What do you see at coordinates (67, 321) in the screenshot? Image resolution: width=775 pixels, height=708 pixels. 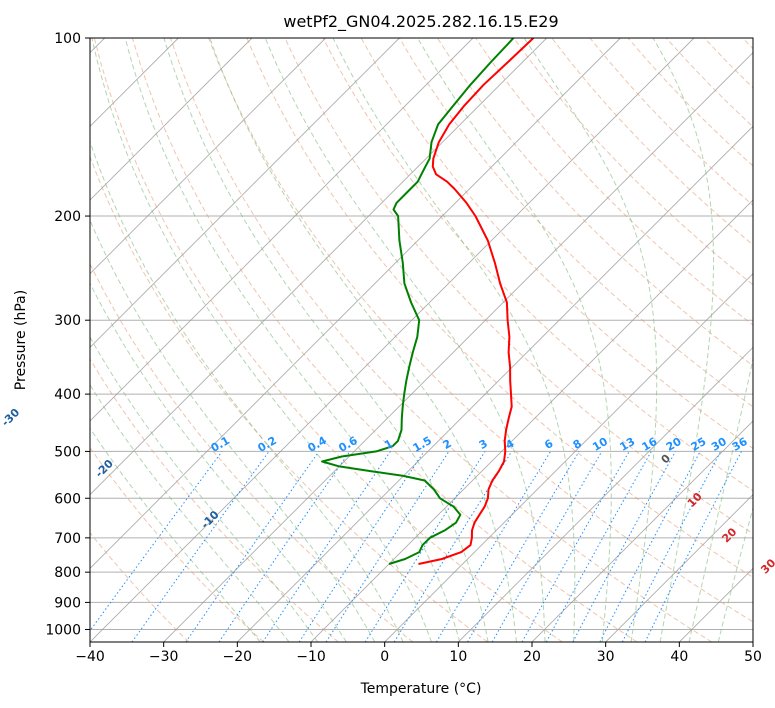 I see `y-tick-label: 300` at bounding box center [67, 321].